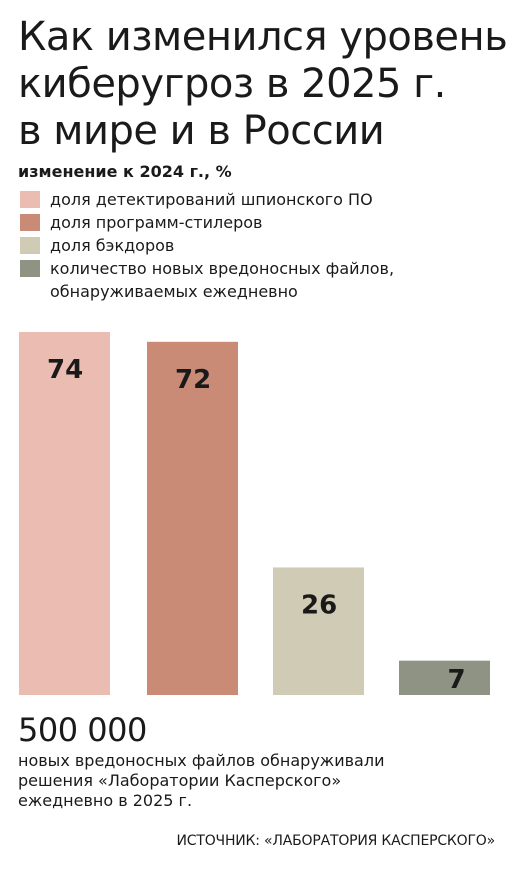  Describe the element at coordinates (105, 800) in the screenshot. I see `highlight-note-line: ежедневно в 2025 г.` at that location.